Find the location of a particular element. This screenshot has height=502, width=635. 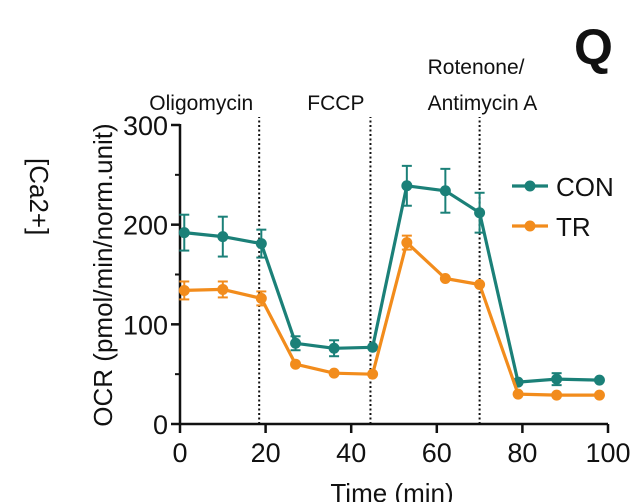

x-tick-label: 20 is located at coordinates (266, 453).